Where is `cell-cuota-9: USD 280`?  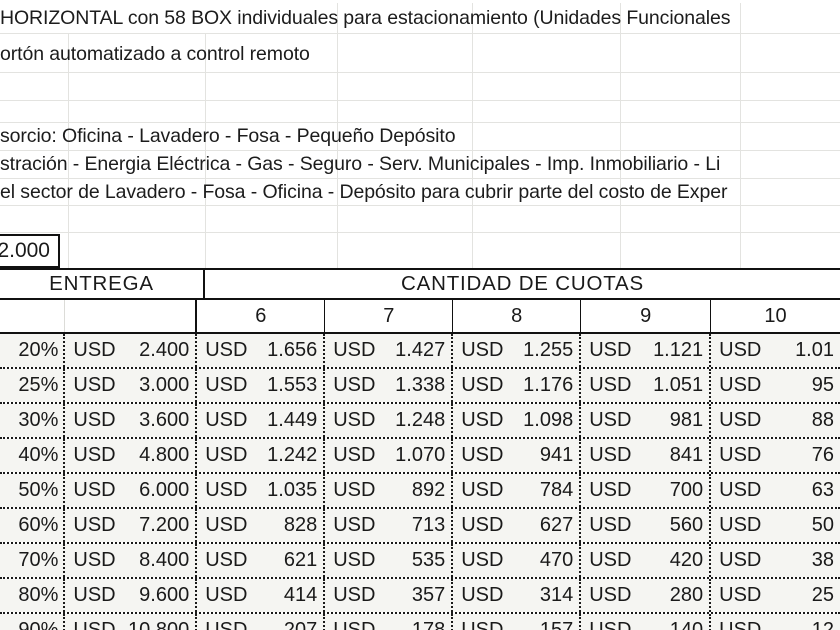 cell-cuota-9: USD 280 is located at coordinates (646, 595).